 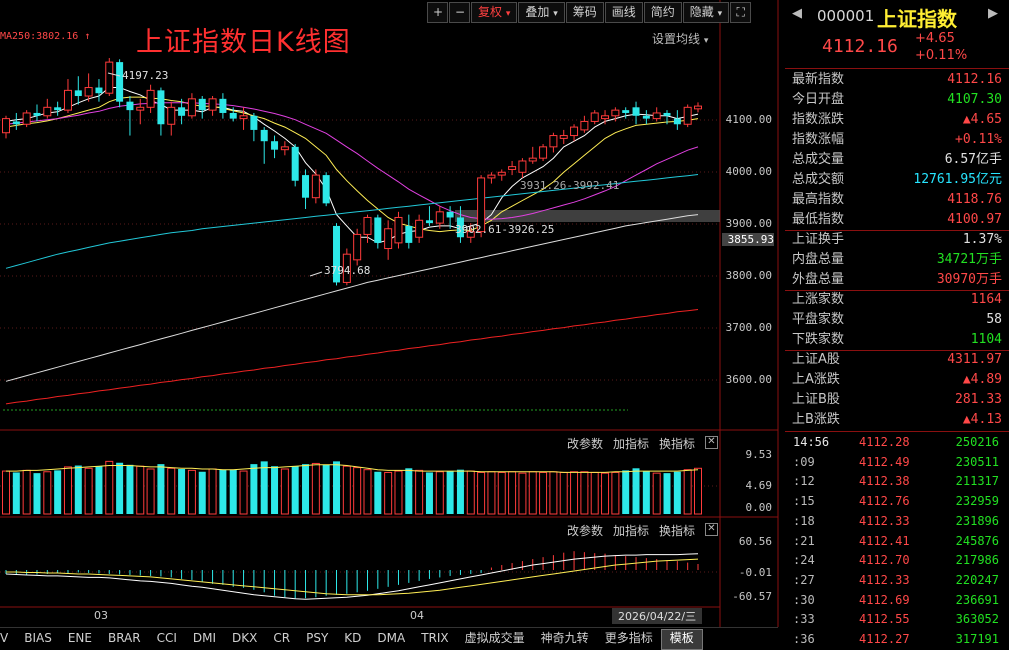 I want to click on stat-value: 4100.97, so click(x=974, y=219).